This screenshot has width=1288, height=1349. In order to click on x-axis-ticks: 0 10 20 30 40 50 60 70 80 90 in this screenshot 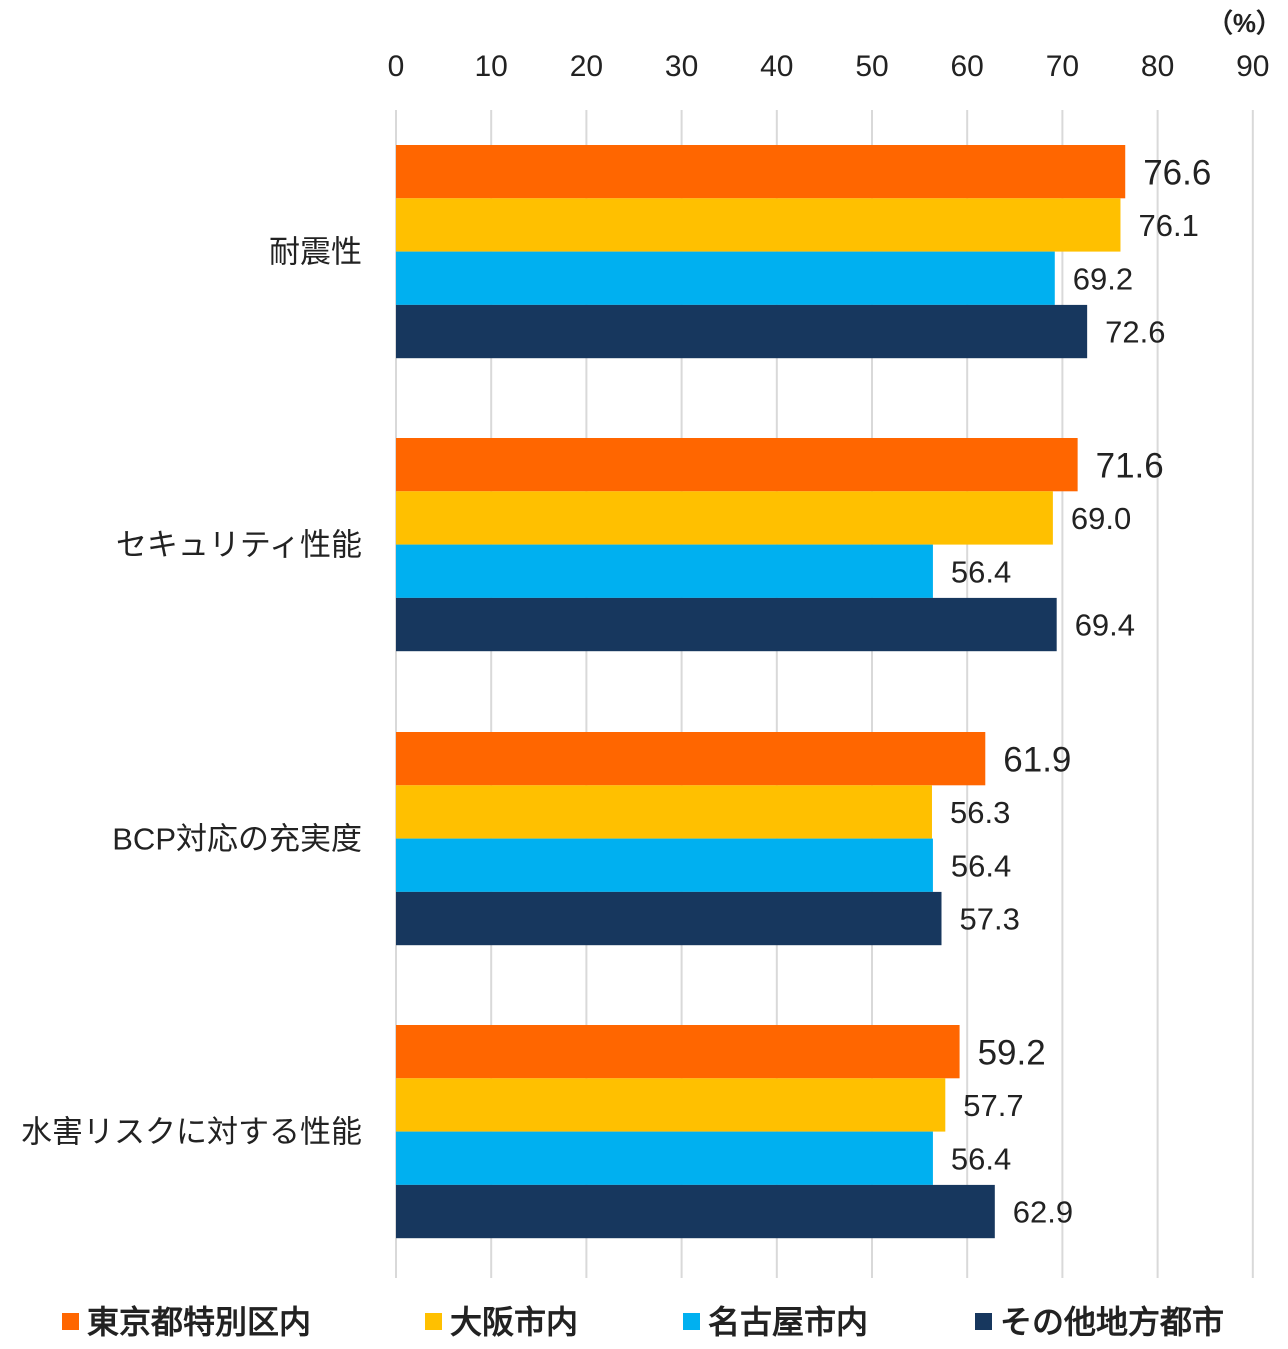, I will do `click(829, 66)`.